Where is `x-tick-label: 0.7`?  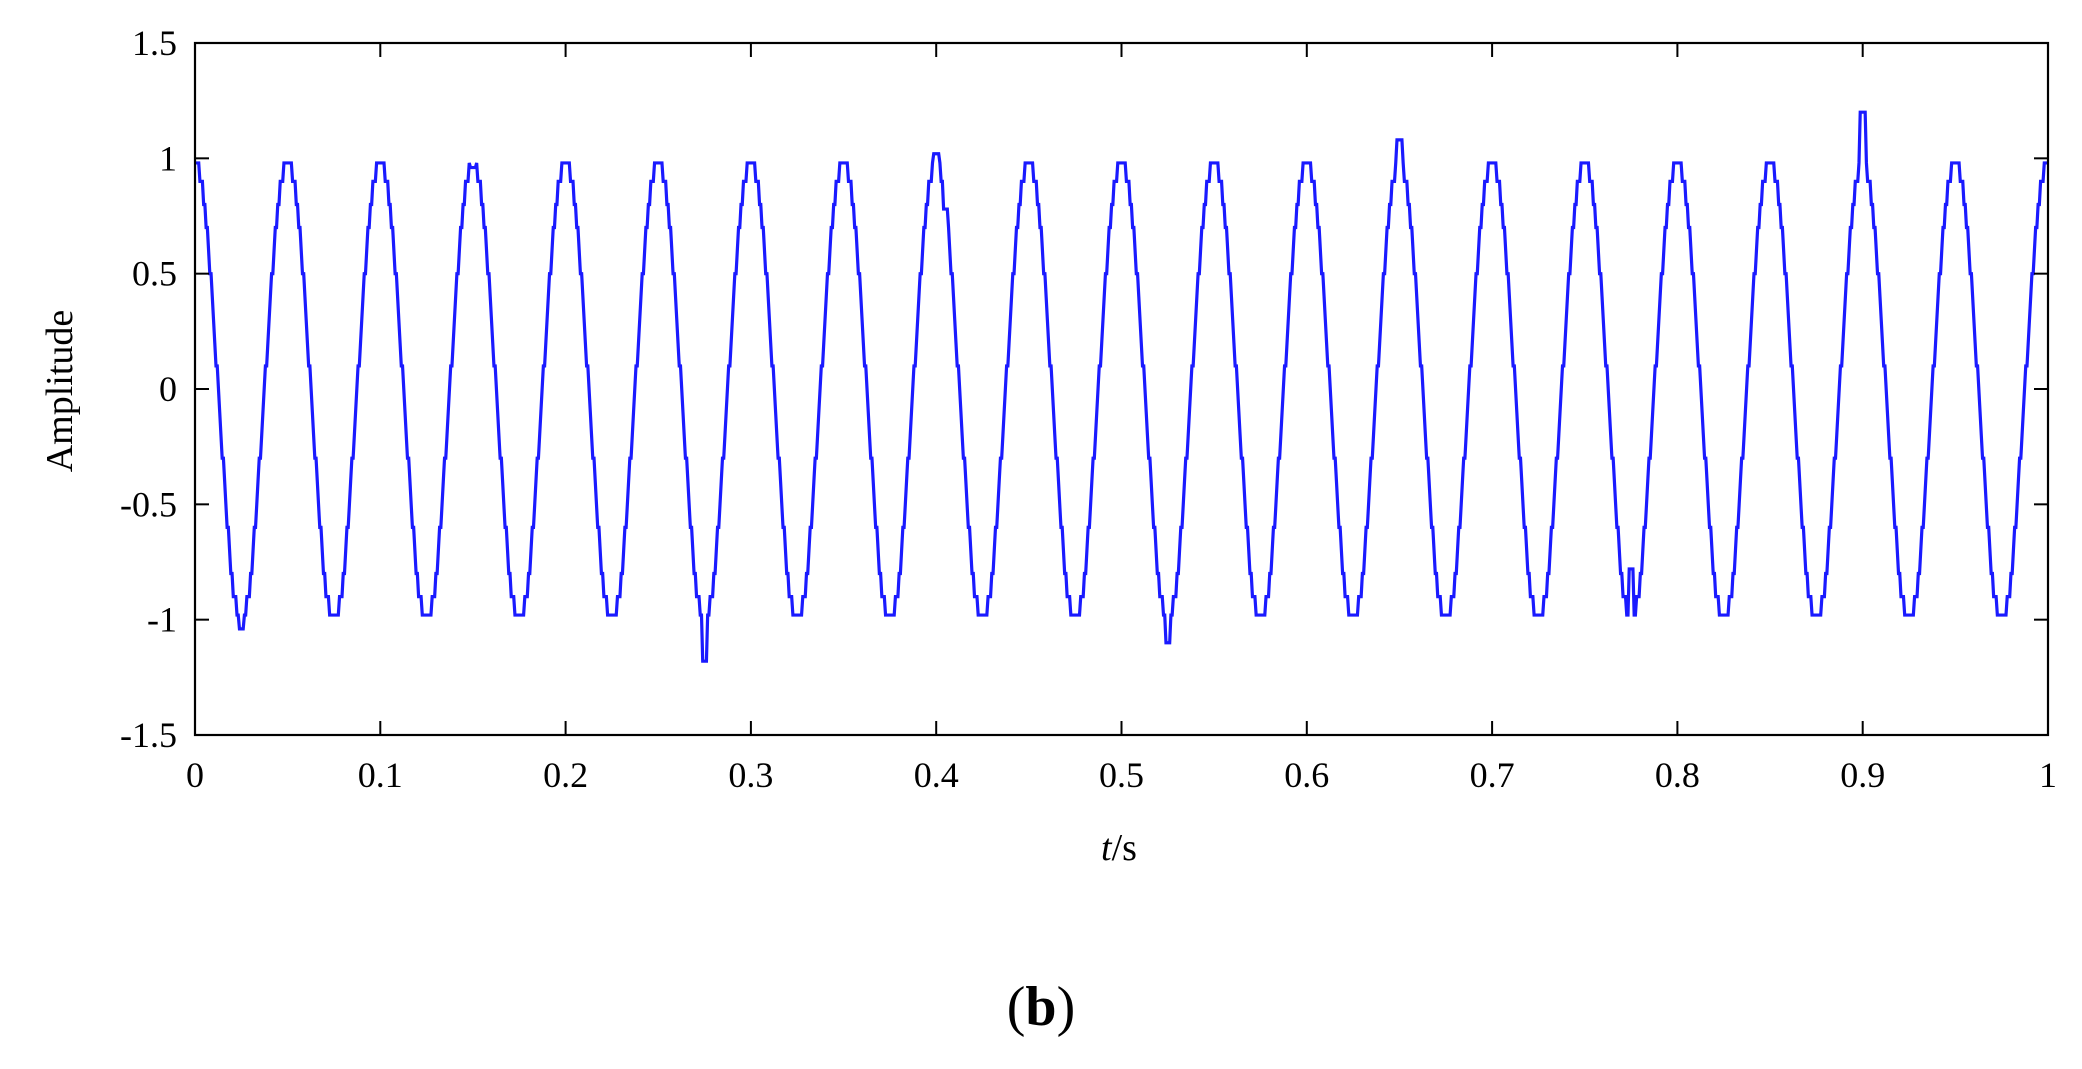 x-tick-label: 0.7 is located at coordinates (1492, 775).